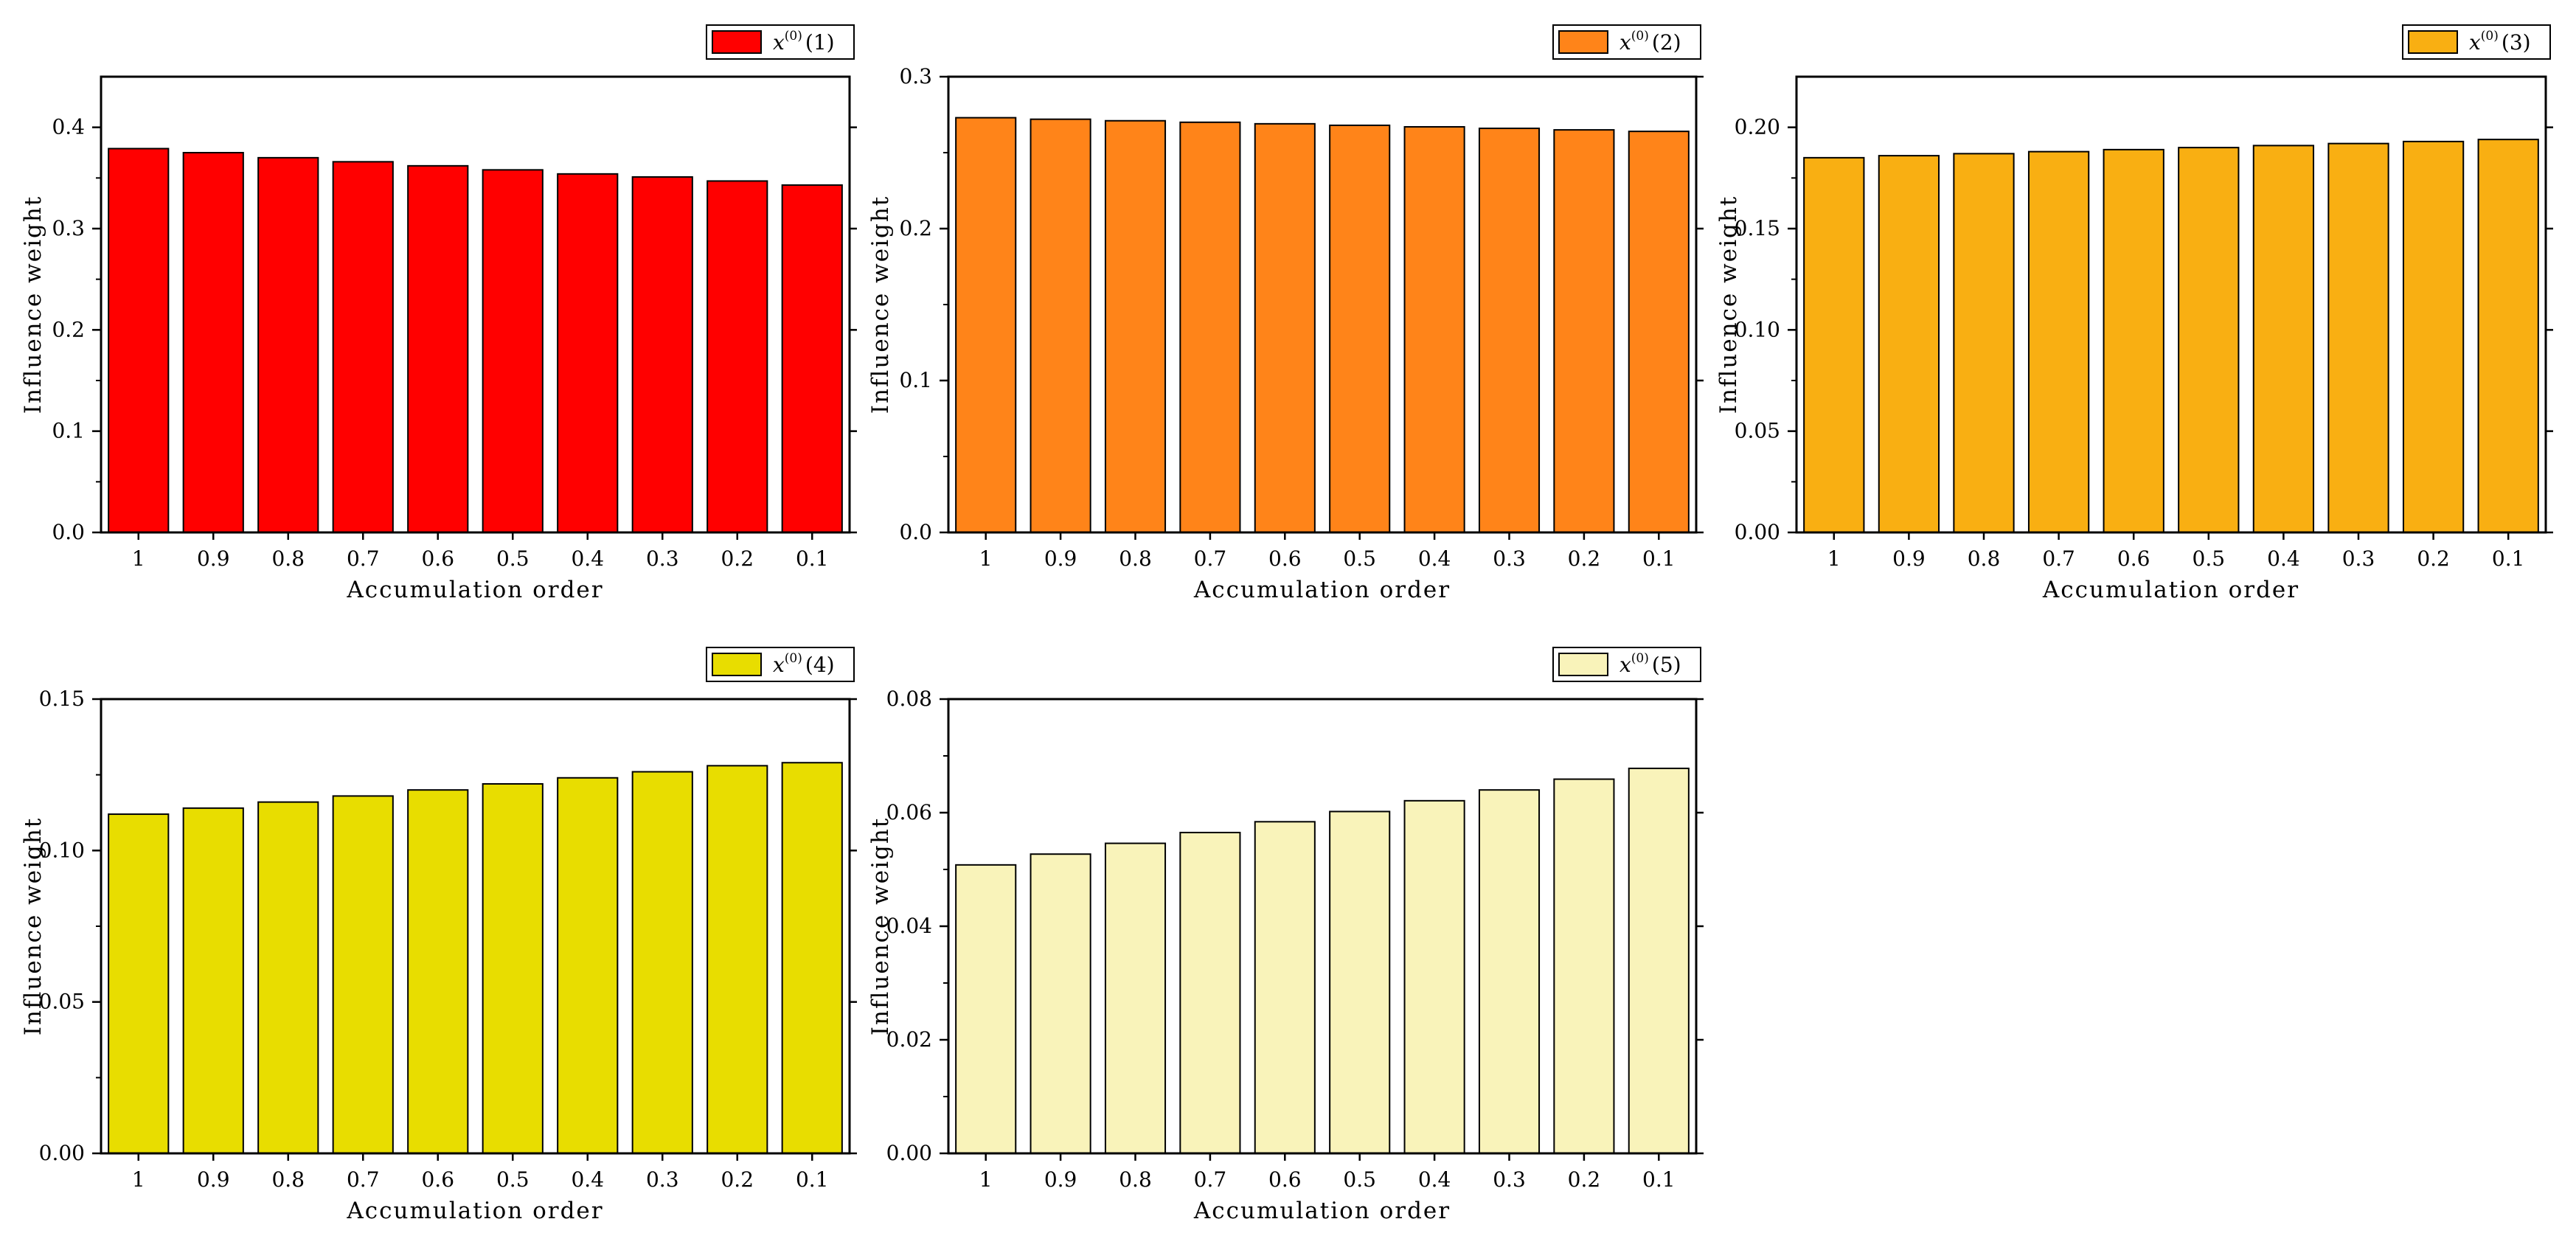  What do you see at coordinates (820, 665) in the screenshot?
I see `legend-index: (4)` at bounding box center [820, 665].